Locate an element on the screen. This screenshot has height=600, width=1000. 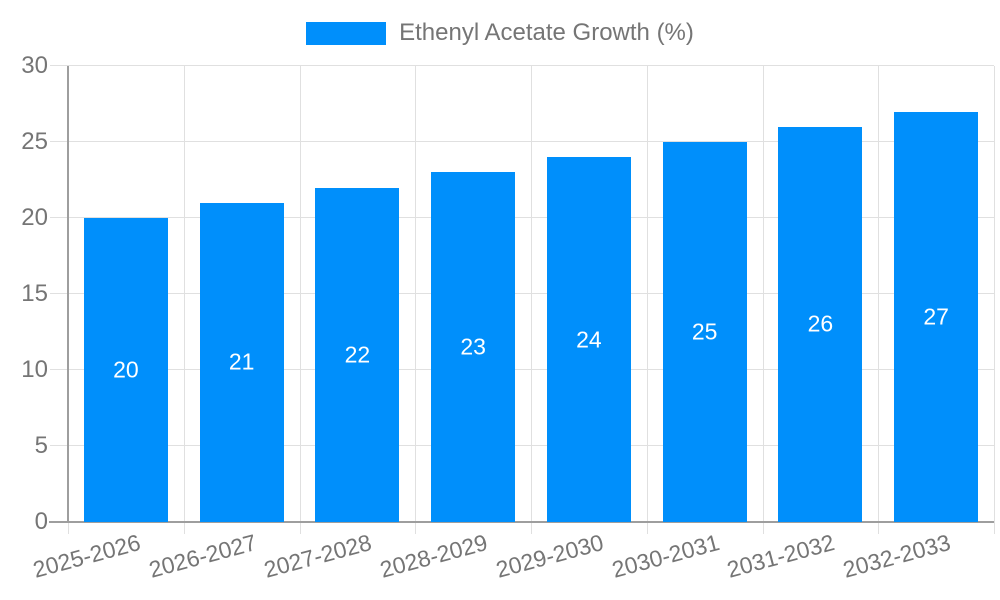
legend-label: Ethenyl Acetate Growth (%) is located at coordinates (546, 32).